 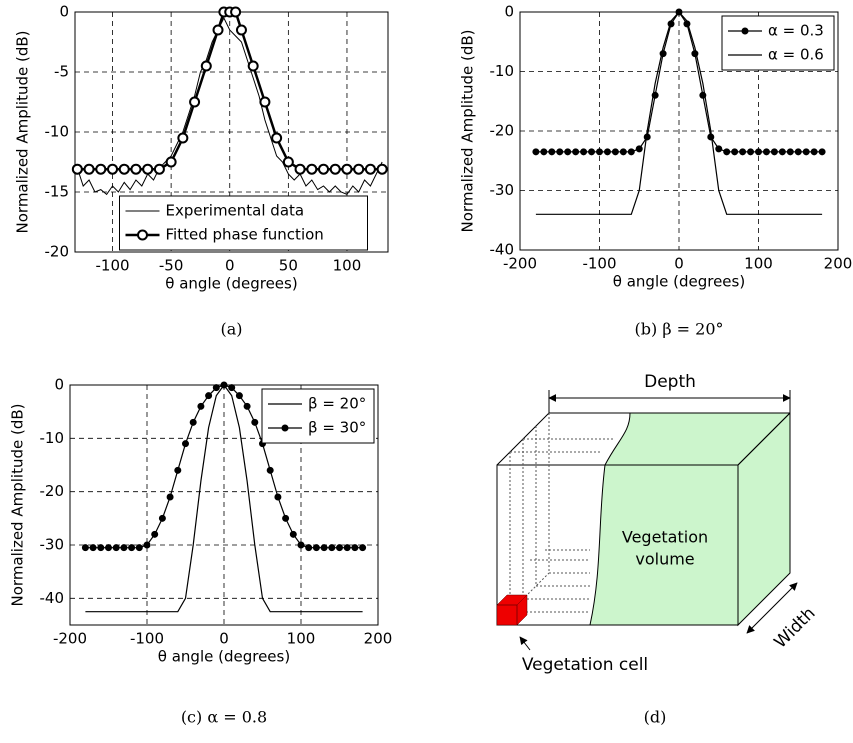 I want to click on legend-label: α = 0.3, so click(x=796, y=31).